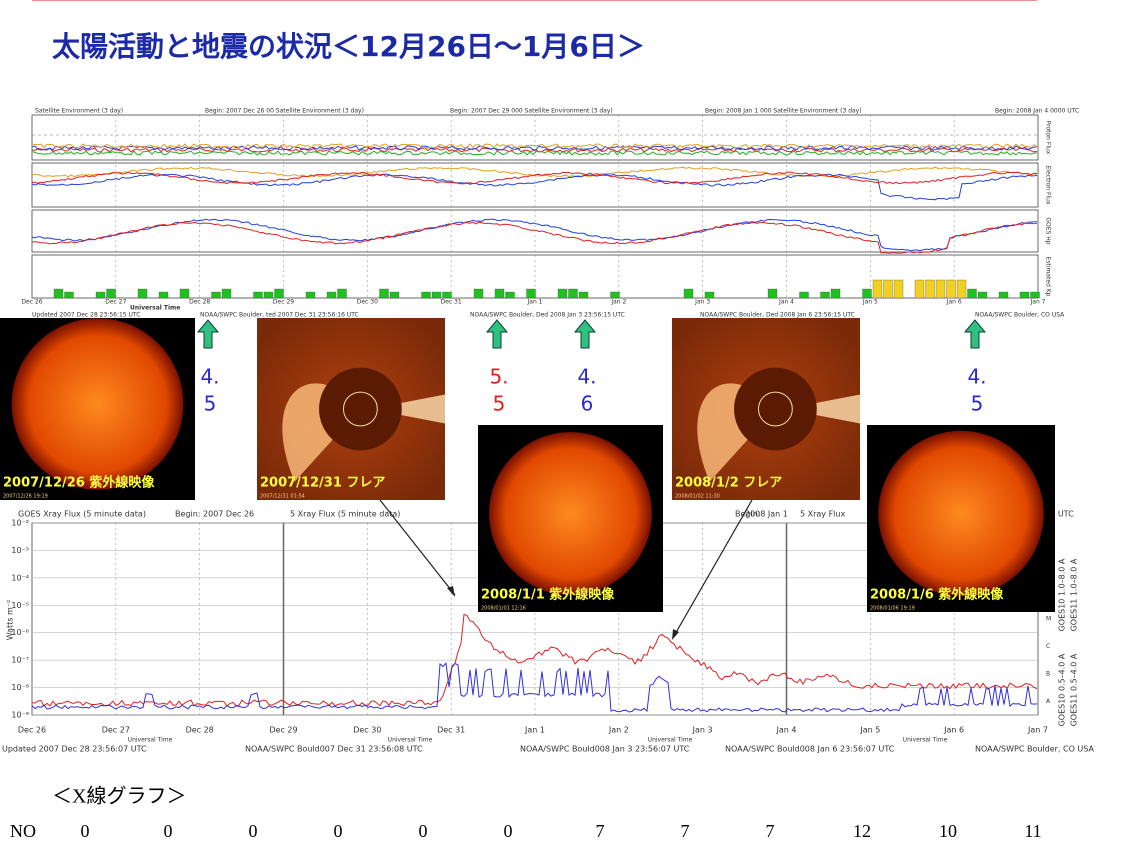 The image size is (1133, 854). What do you see at coordinates (32, 730) in the screenshot?
I see `day-label: Dec 26` at bounding box center [32, 730].